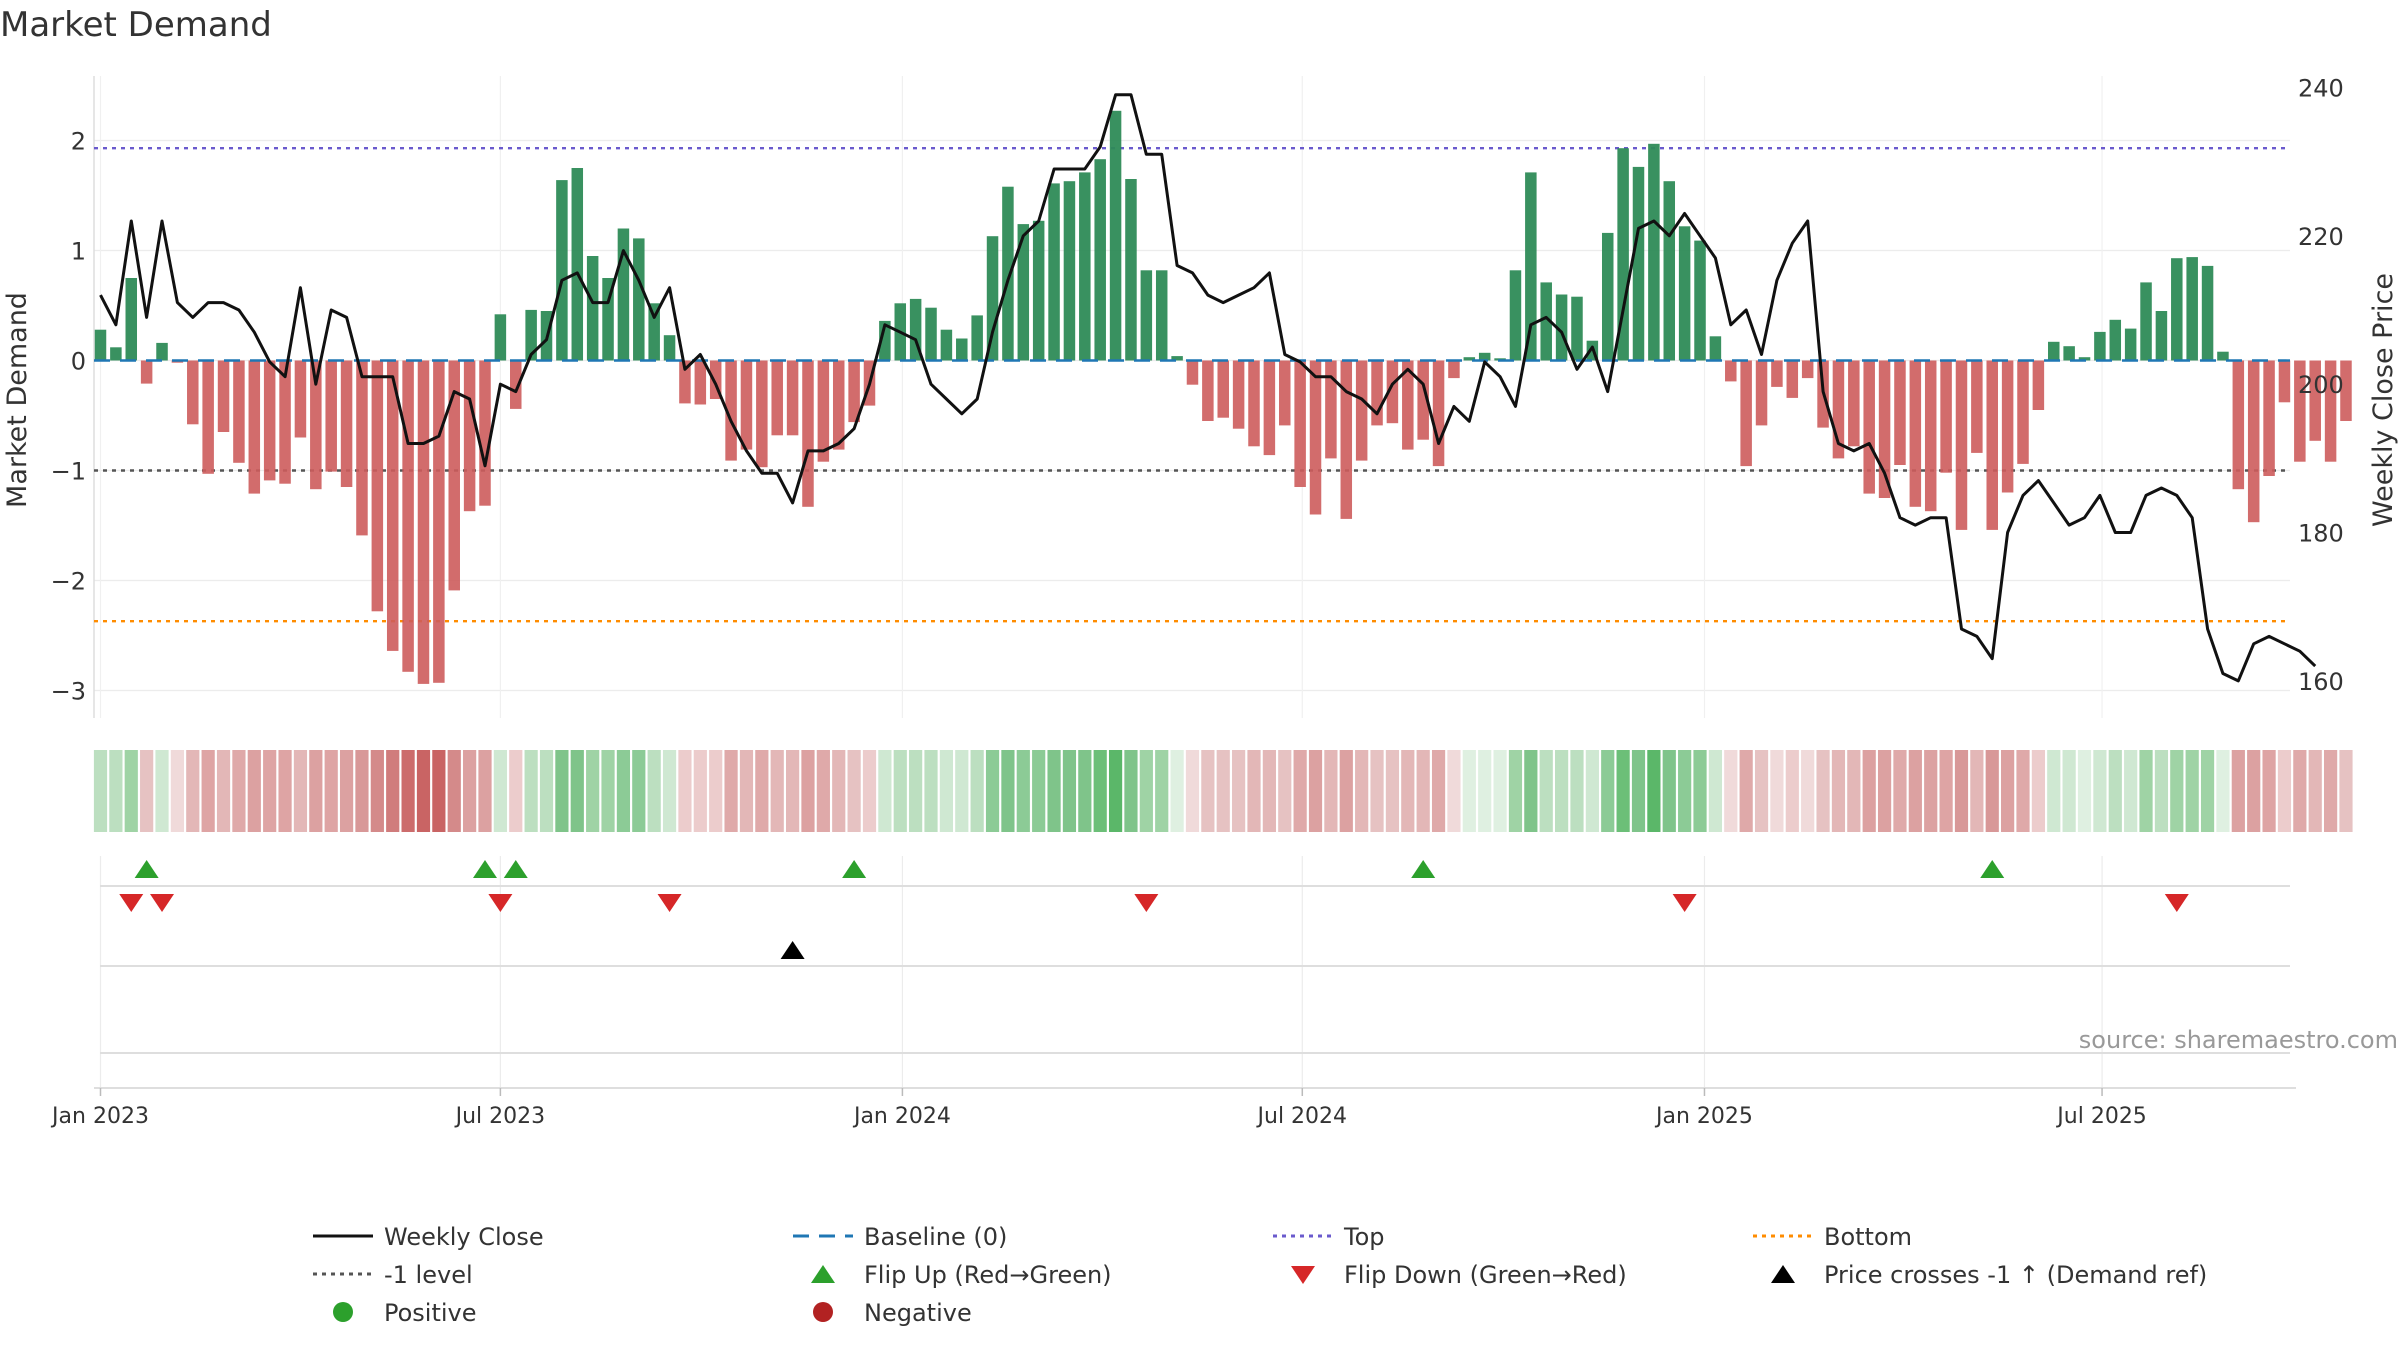  What do you see at coordinates (2015, 1275) in the screenshot?
I see `svg-text:Price crosses -1 ↑ (Demand ref: Price crosses -1 ↑ (Demand ref)` at bounding box center [2015, 1275].